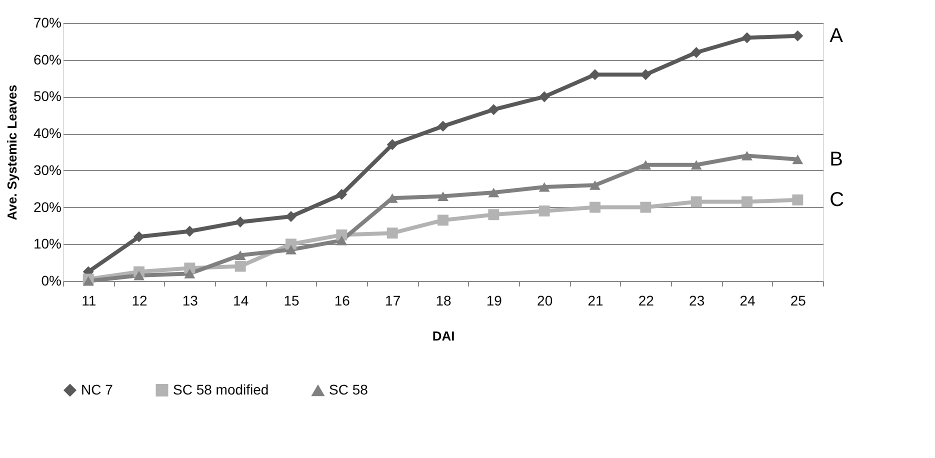 This screenshot has height=458, width=935. What do you see at coordinates (545, 300) in the screenshot?
I see `x-tick-label: 20` at bounding box center [545, 300].